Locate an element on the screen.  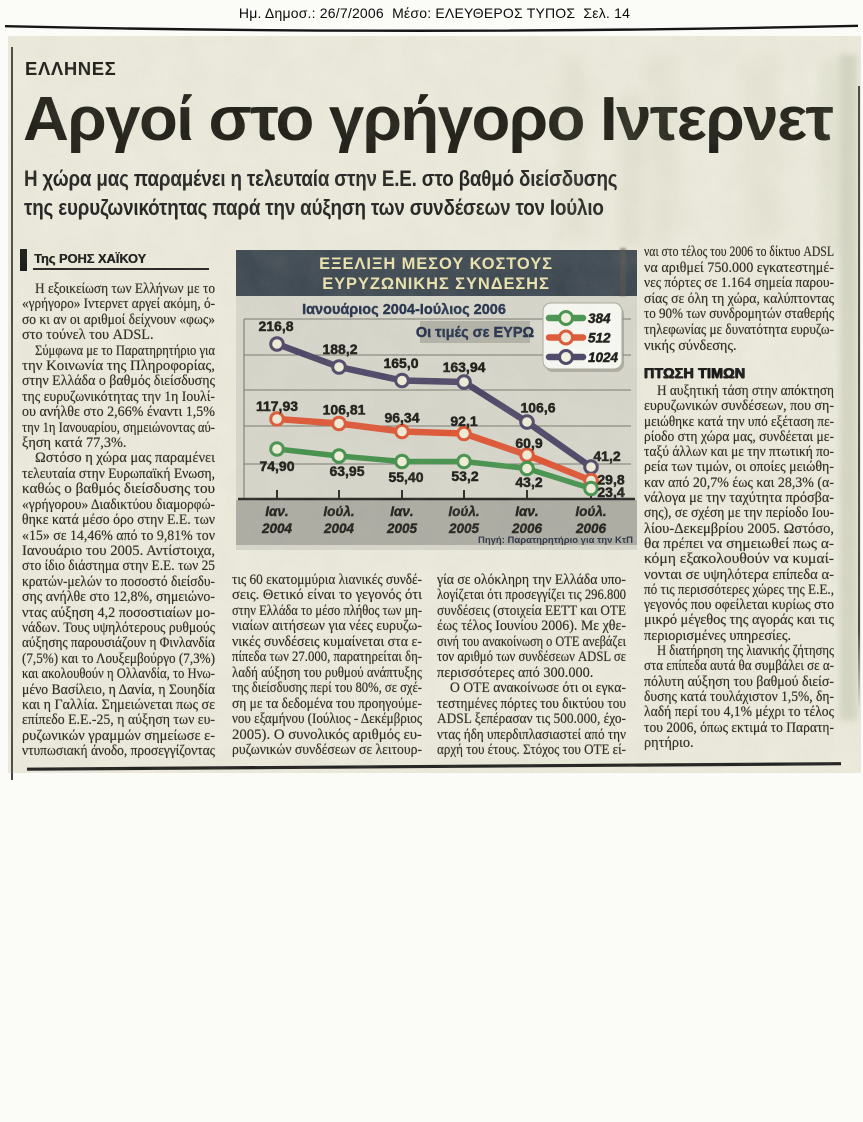
svg-text: Οι τιμές σε ΕΥΡΩ is located at coordinates (475, 333).